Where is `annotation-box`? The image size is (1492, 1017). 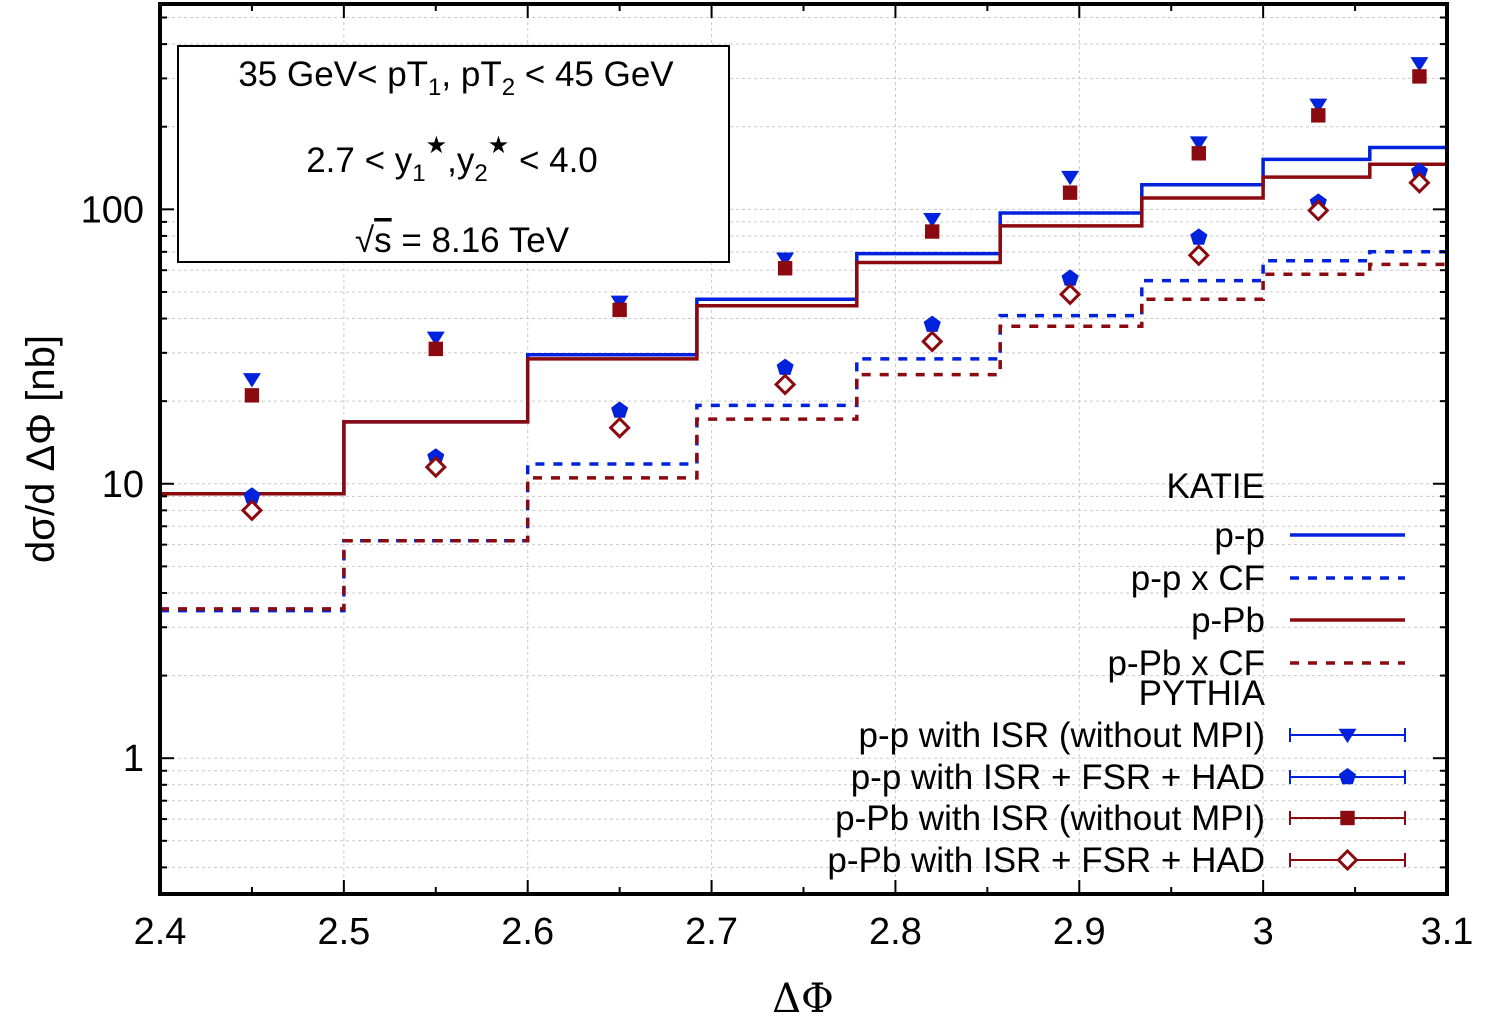
annotation-box is located at coordinates (453, 154).